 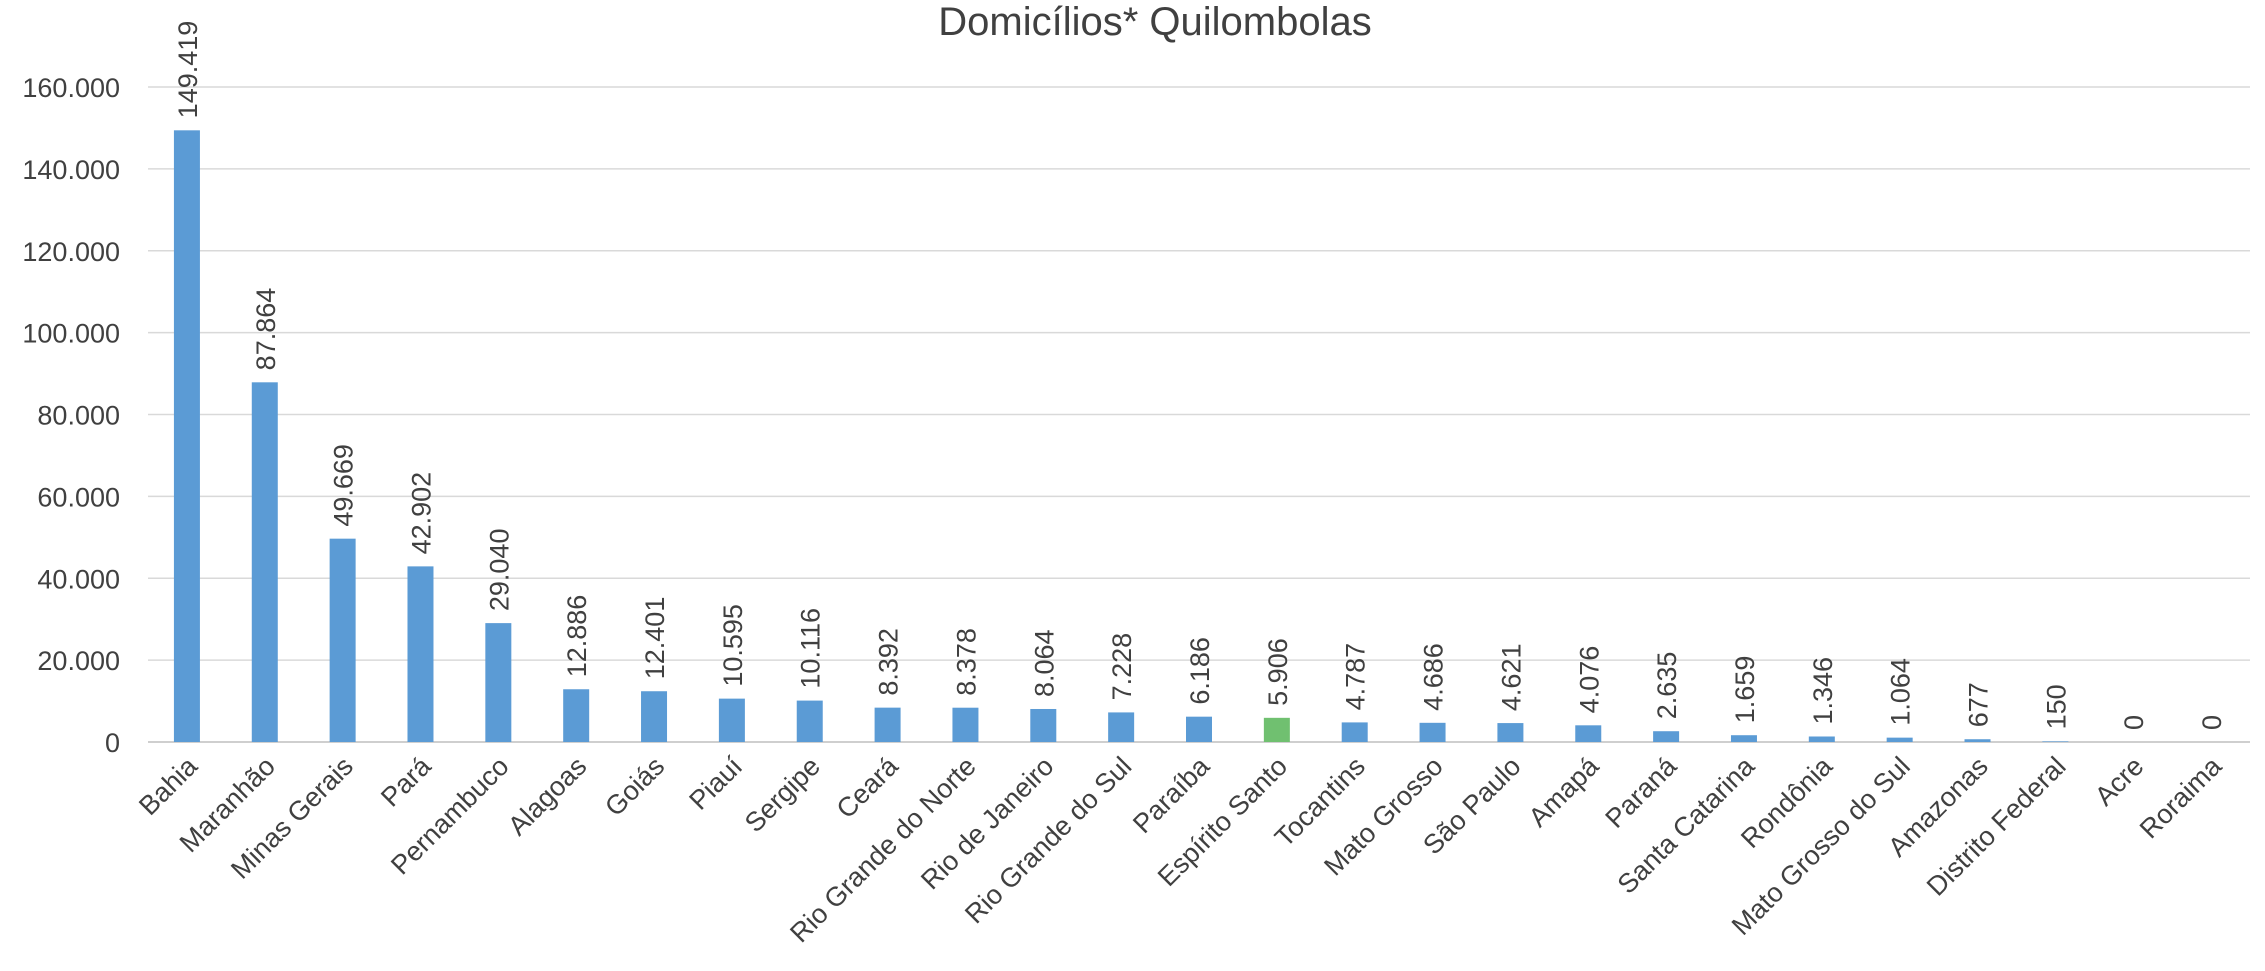 What do you see at coordinates (577, 636) in the screenshot?
I see `data-label: 12.886` at bounding box center [577, 636].